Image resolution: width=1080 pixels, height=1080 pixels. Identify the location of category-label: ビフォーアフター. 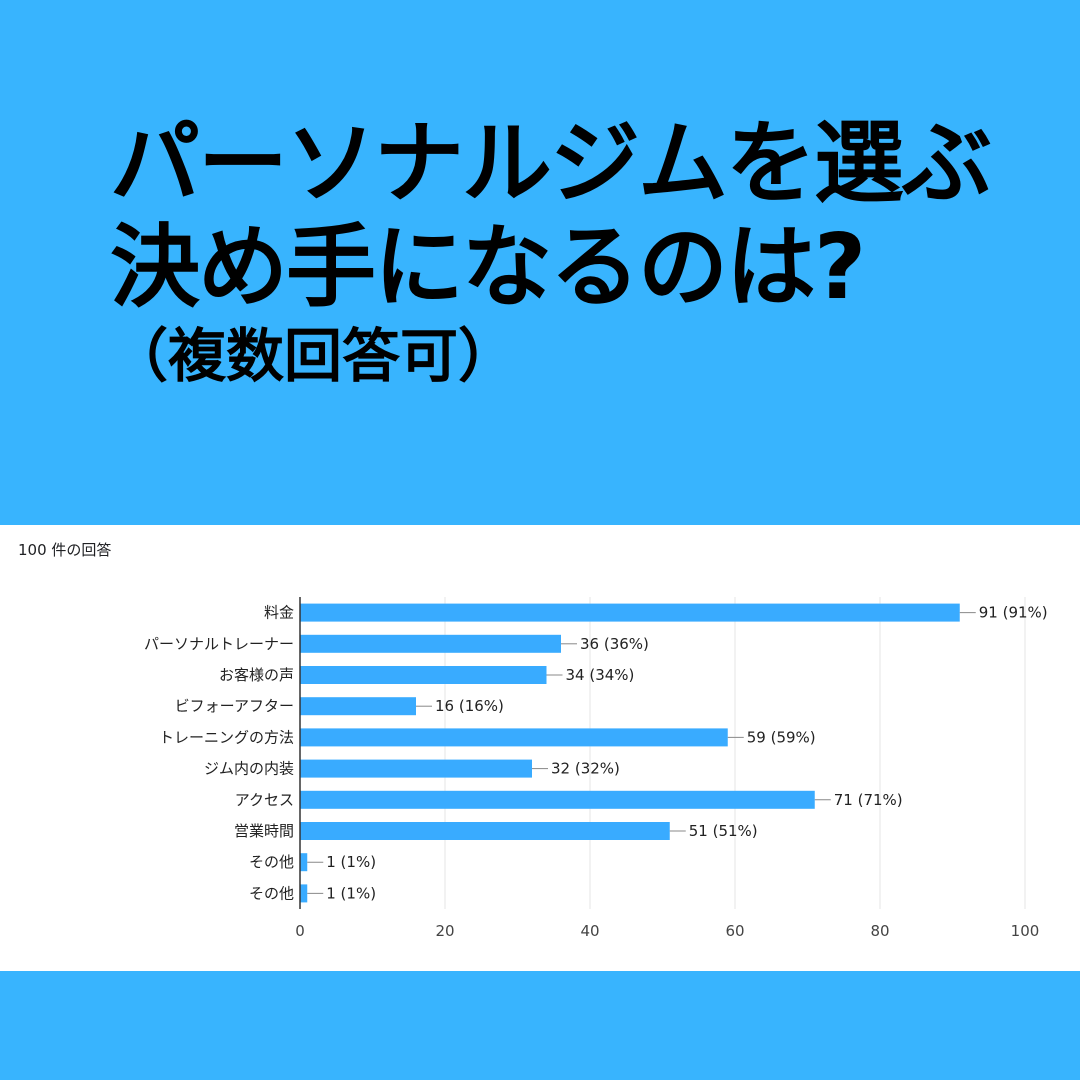
(234, 706).